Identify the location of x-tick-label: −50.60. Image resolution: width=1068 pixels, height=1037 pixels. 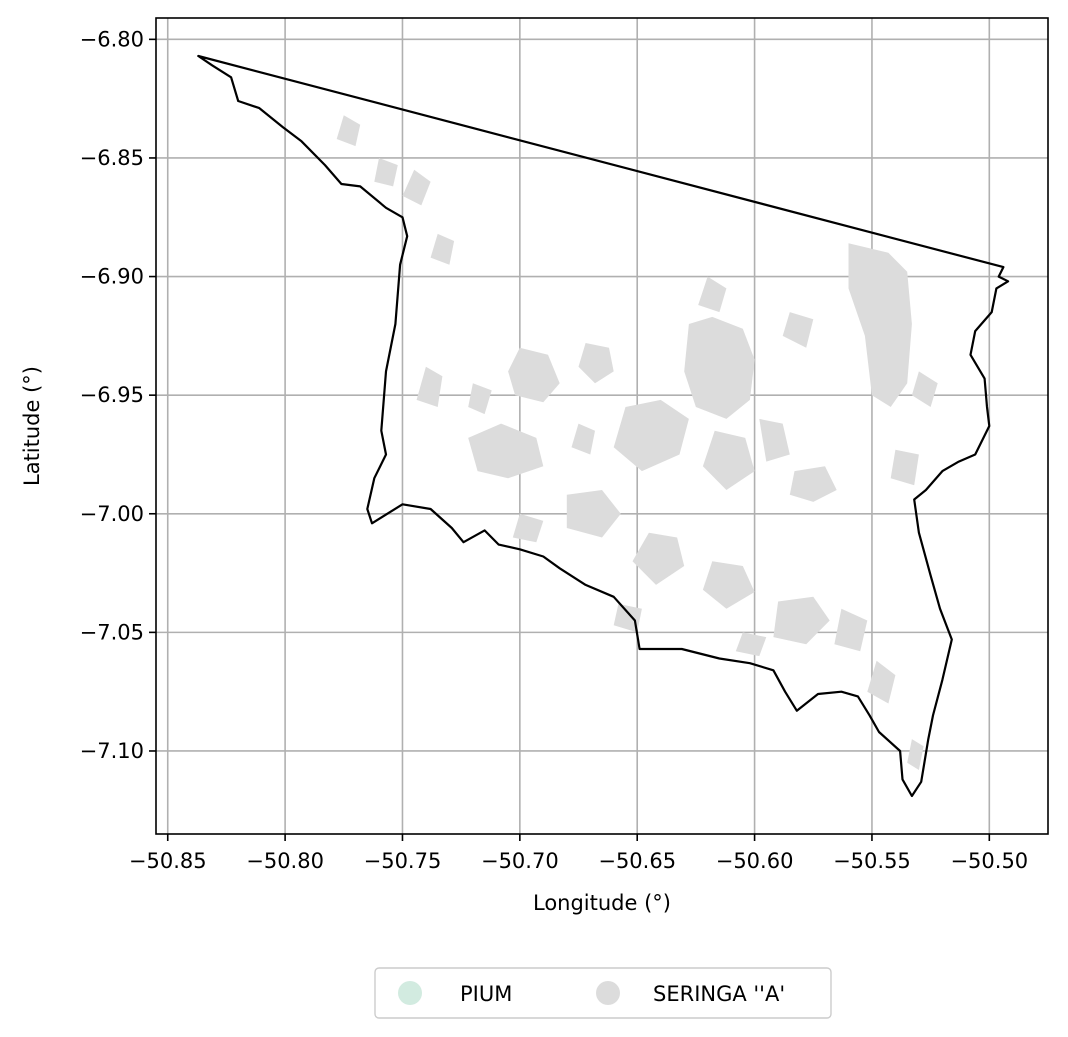
(755, 861).